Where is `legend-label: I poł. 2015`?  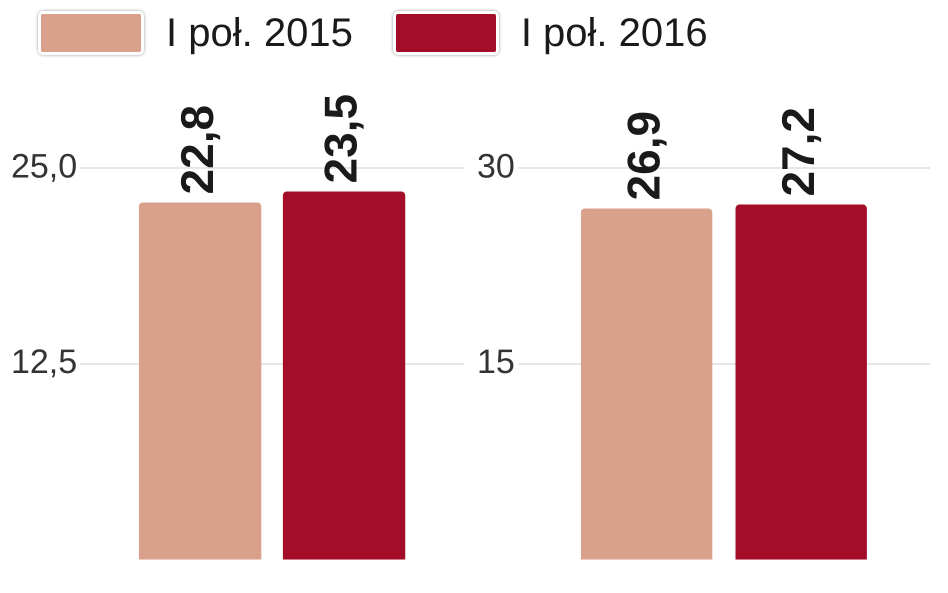
legend-label: I poł. 2015 is located at coordinates (259, 33).